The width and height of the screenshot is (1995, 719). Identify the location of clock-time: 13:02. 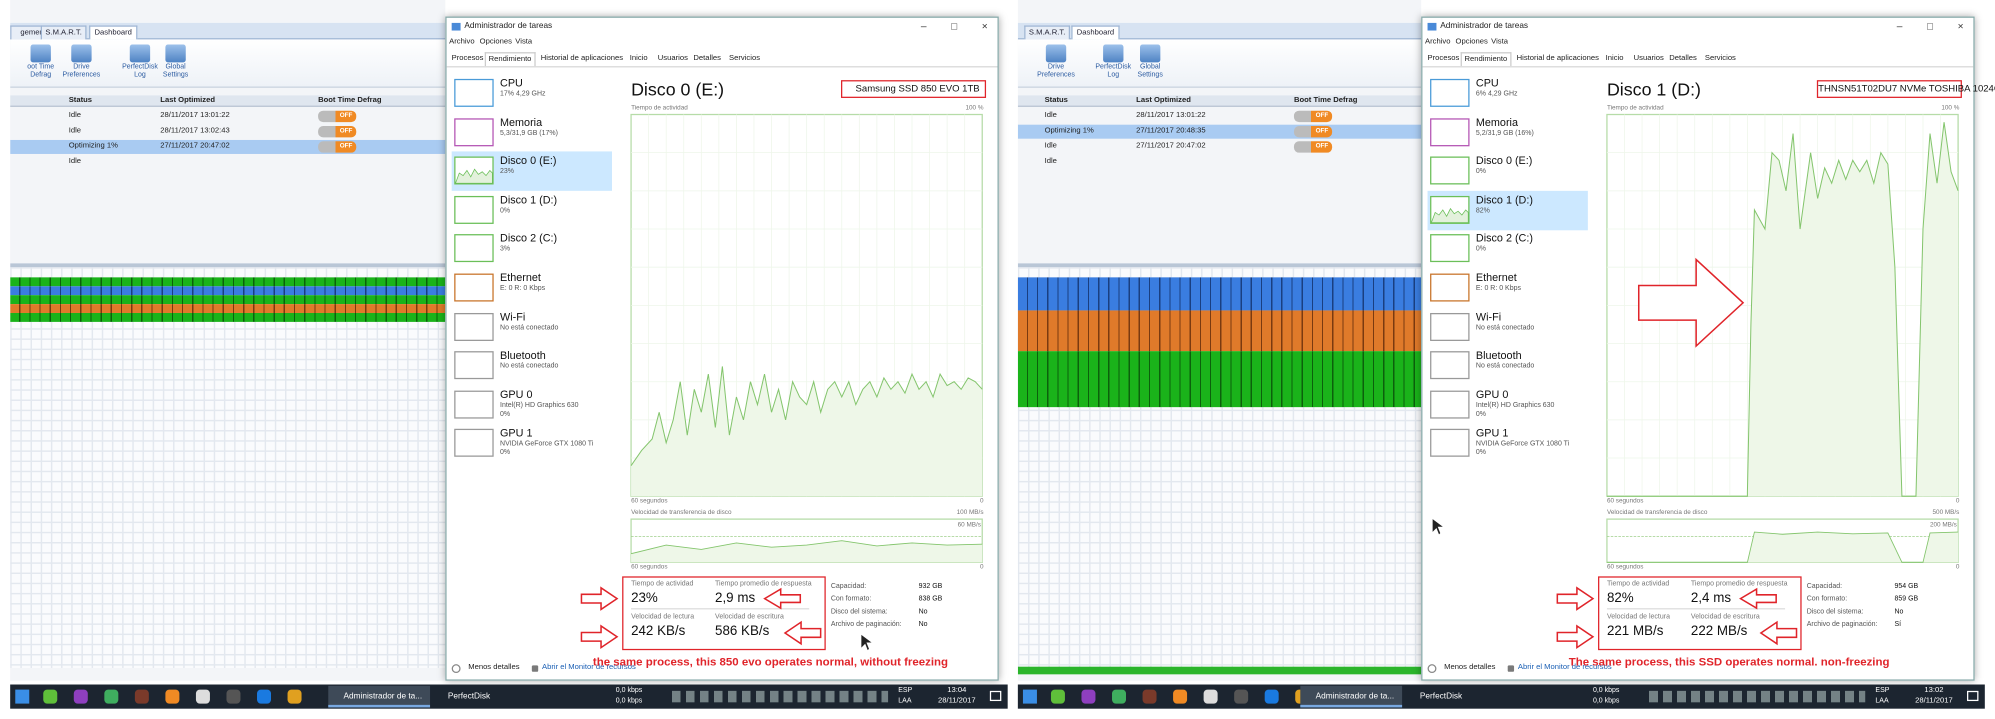
(1934, 691).